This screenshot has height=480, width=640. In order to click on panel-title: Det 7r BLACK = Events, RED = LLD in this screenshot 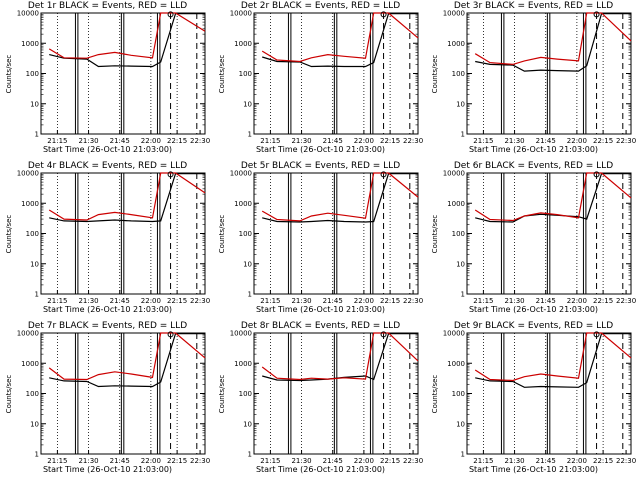, I will do `click(107, 326)`.